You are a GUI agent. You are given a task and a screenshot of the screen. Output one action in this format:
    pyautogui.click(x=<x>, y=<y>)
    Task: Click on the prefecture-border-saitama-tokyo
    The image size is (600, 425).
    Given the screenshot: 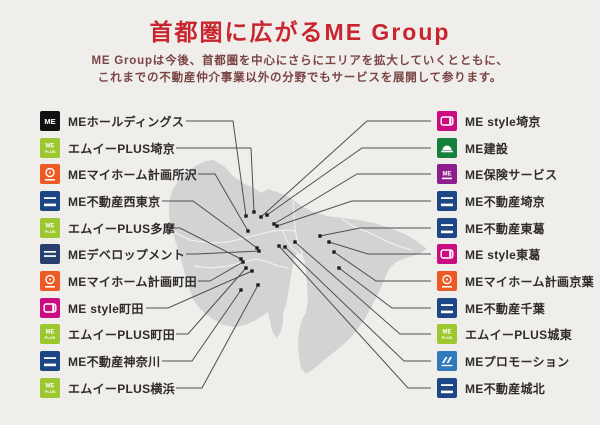 What is the action you would take?
    pyautogui.click(x=233, y=236)
    